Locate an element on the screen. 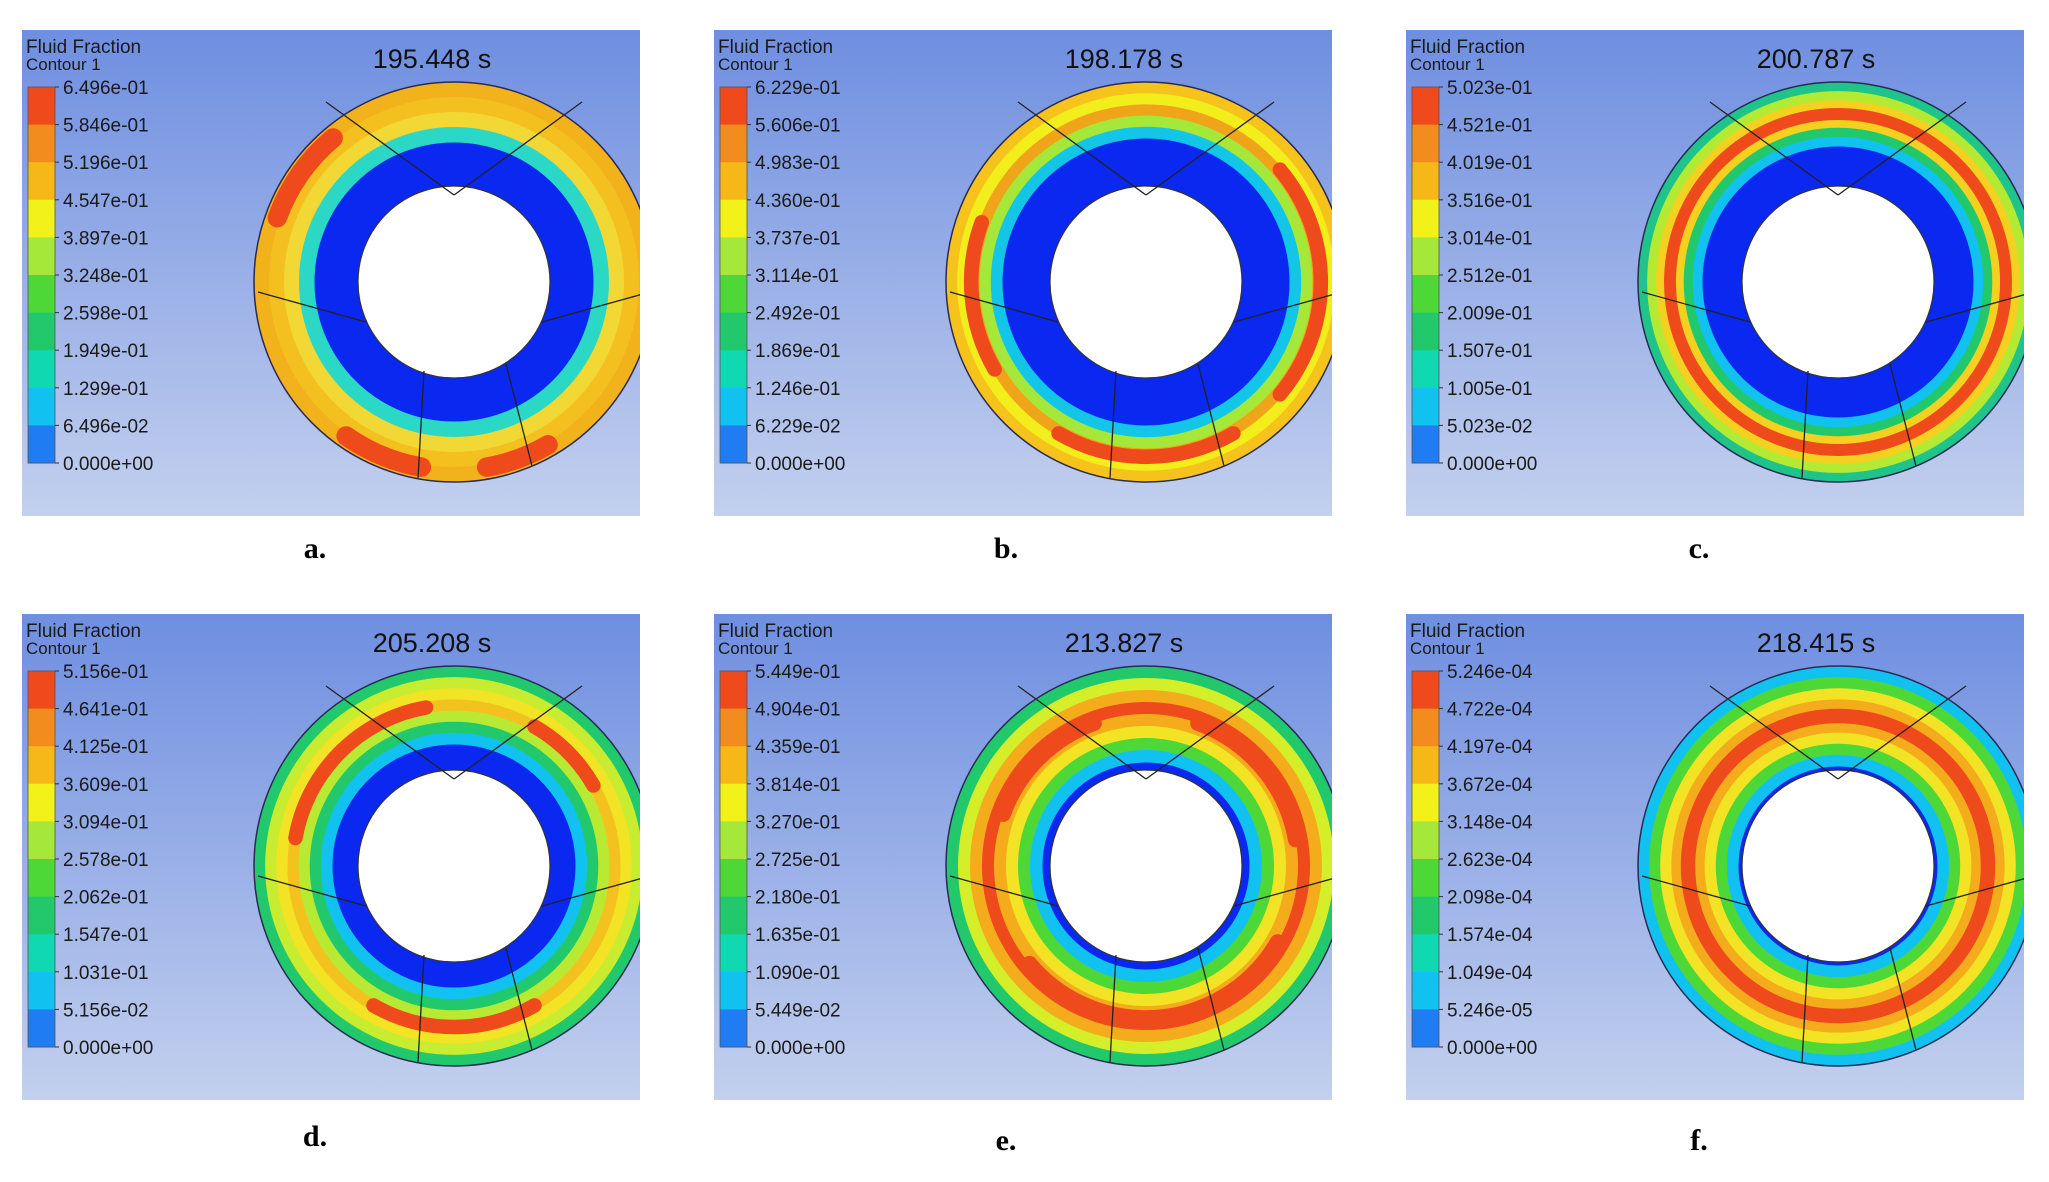  legend-tick-label: 5.023e-01 is located at coordinates (1490, 88).